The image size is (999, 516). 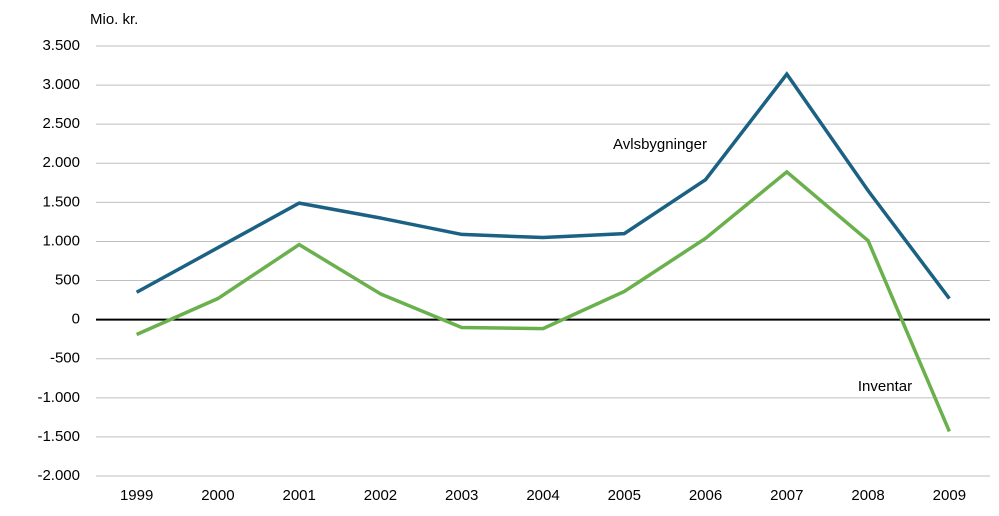 I want to click on y-tick-label: 3.500, so click(x=61, y=45).